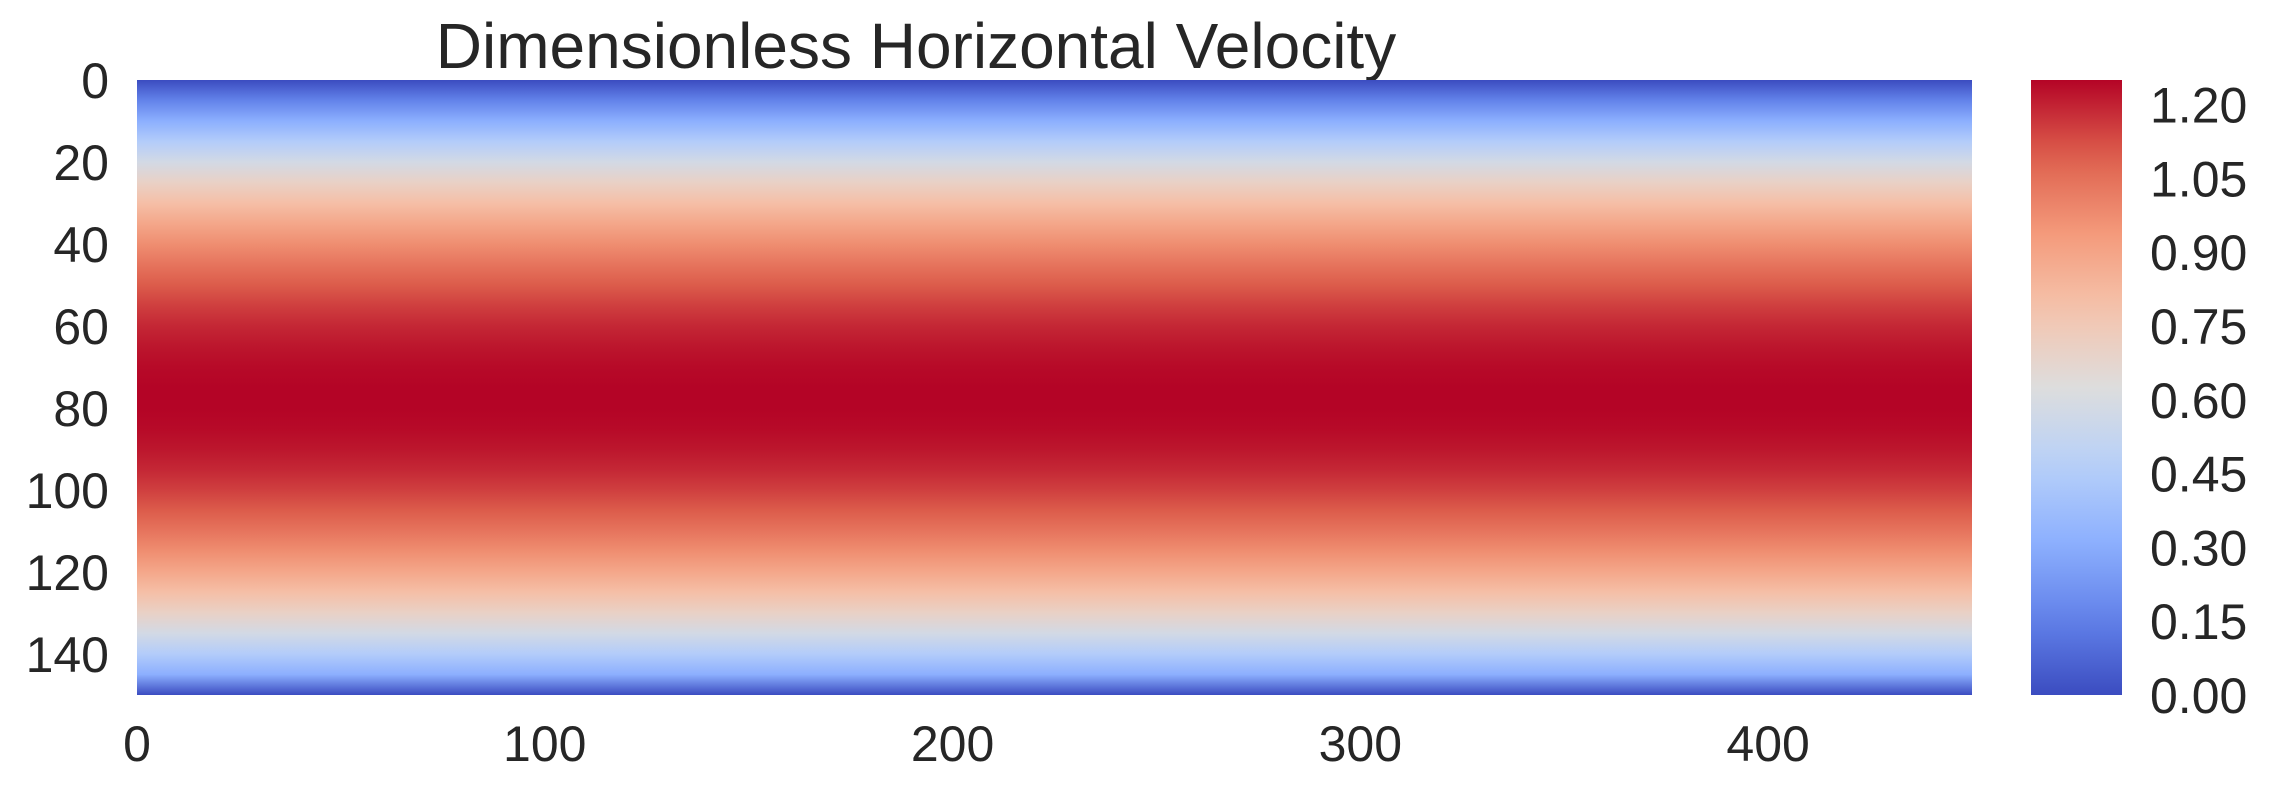  What do you see at coordinates (2198, 179) in the screenshot?
I see `colorbar-tick-label: 1.05` at bounding box center [2198, 179].